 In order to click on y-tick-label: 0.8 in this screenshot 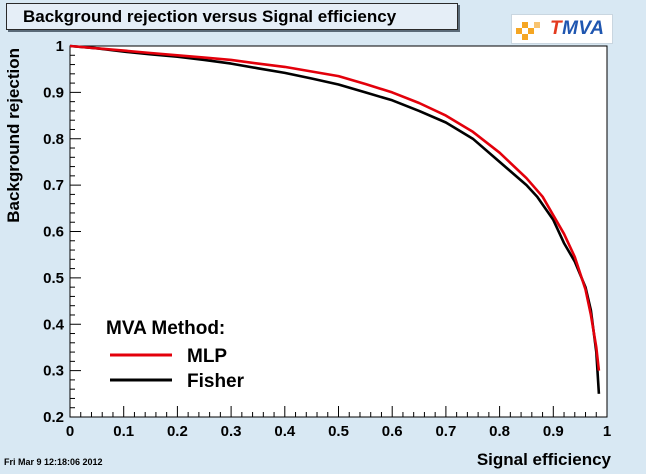, I will do `click(53, 139)`.